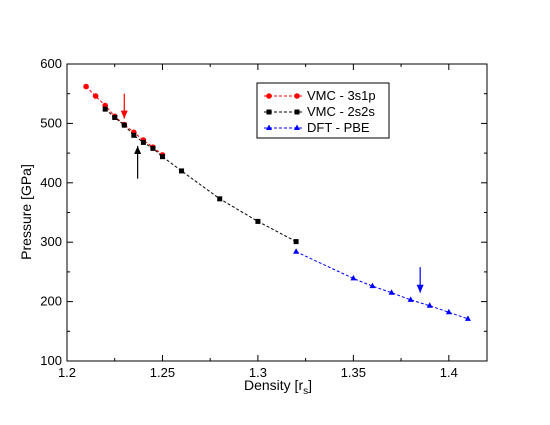 This screenshot has width=550, height=425. What do you see at coordinates (338, 127) in the screenshot?
I see `legend-label-dft-pbe: DFT - PBE` at bounding box center [338, 127].